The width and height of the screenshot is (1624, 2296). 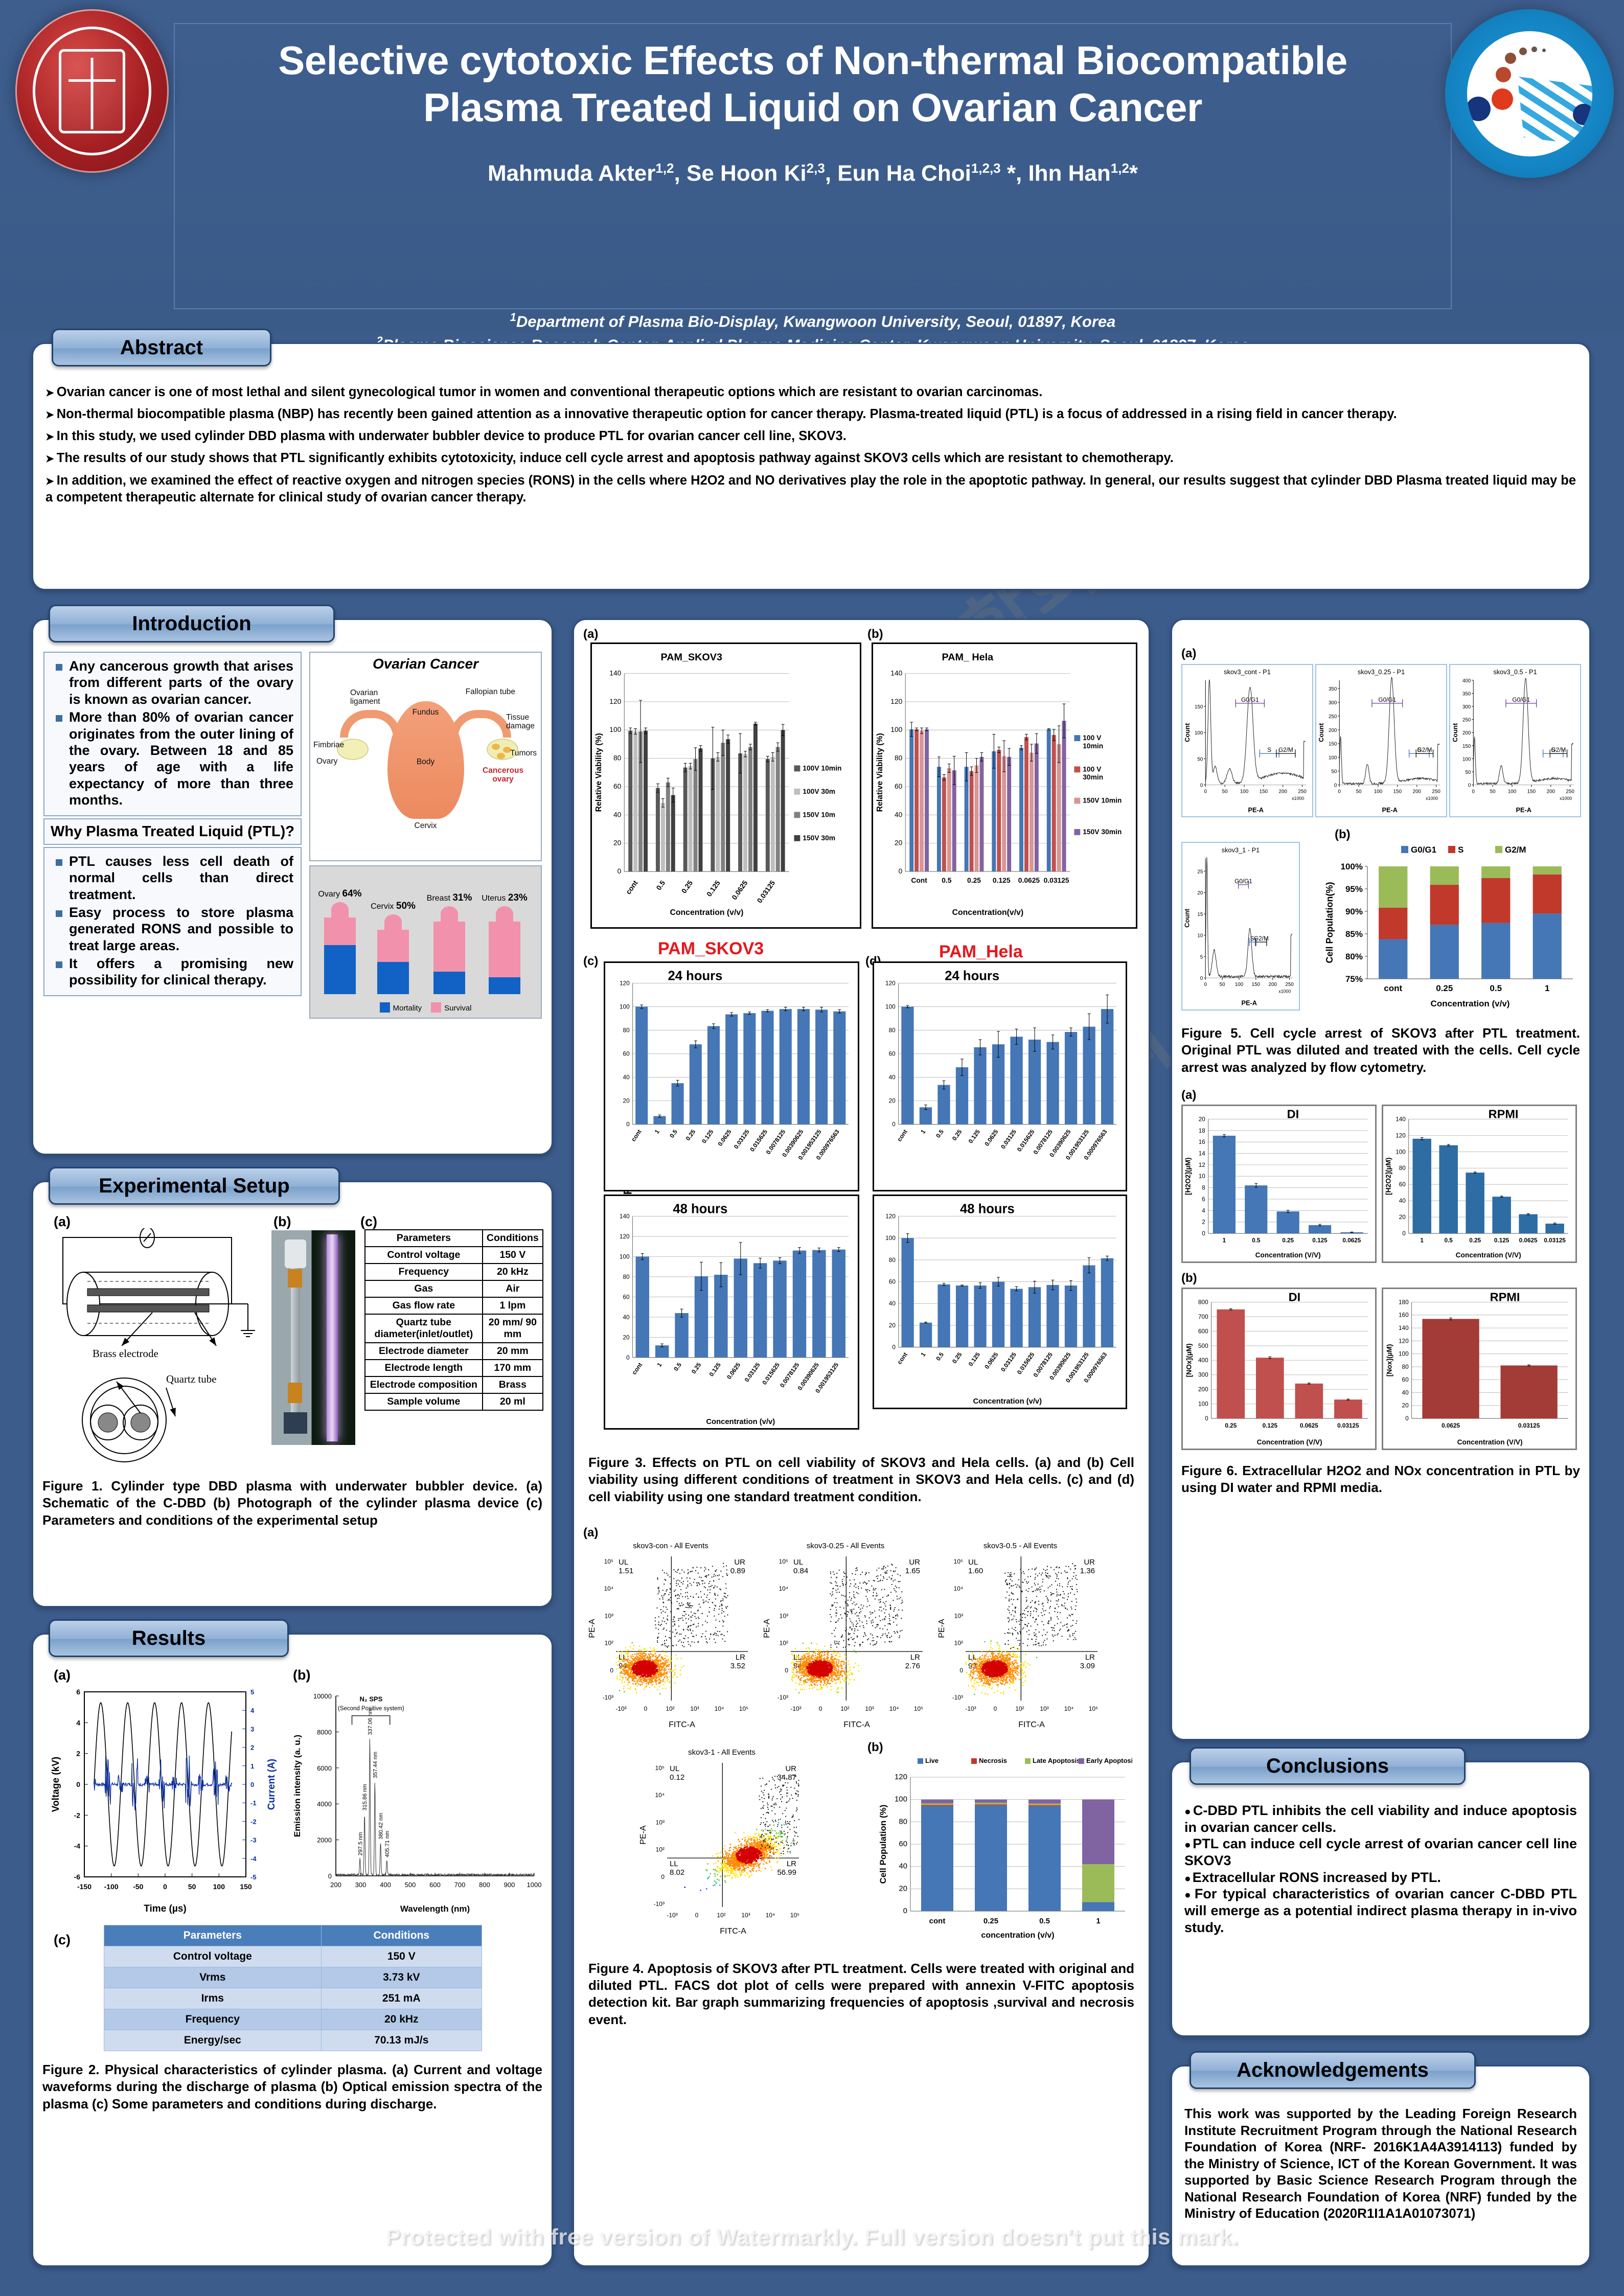 What do you see at coordinates (402, 1956) in the screenshot?
I see `results-param-value: 150 V` at bounding box center [402, 1956].